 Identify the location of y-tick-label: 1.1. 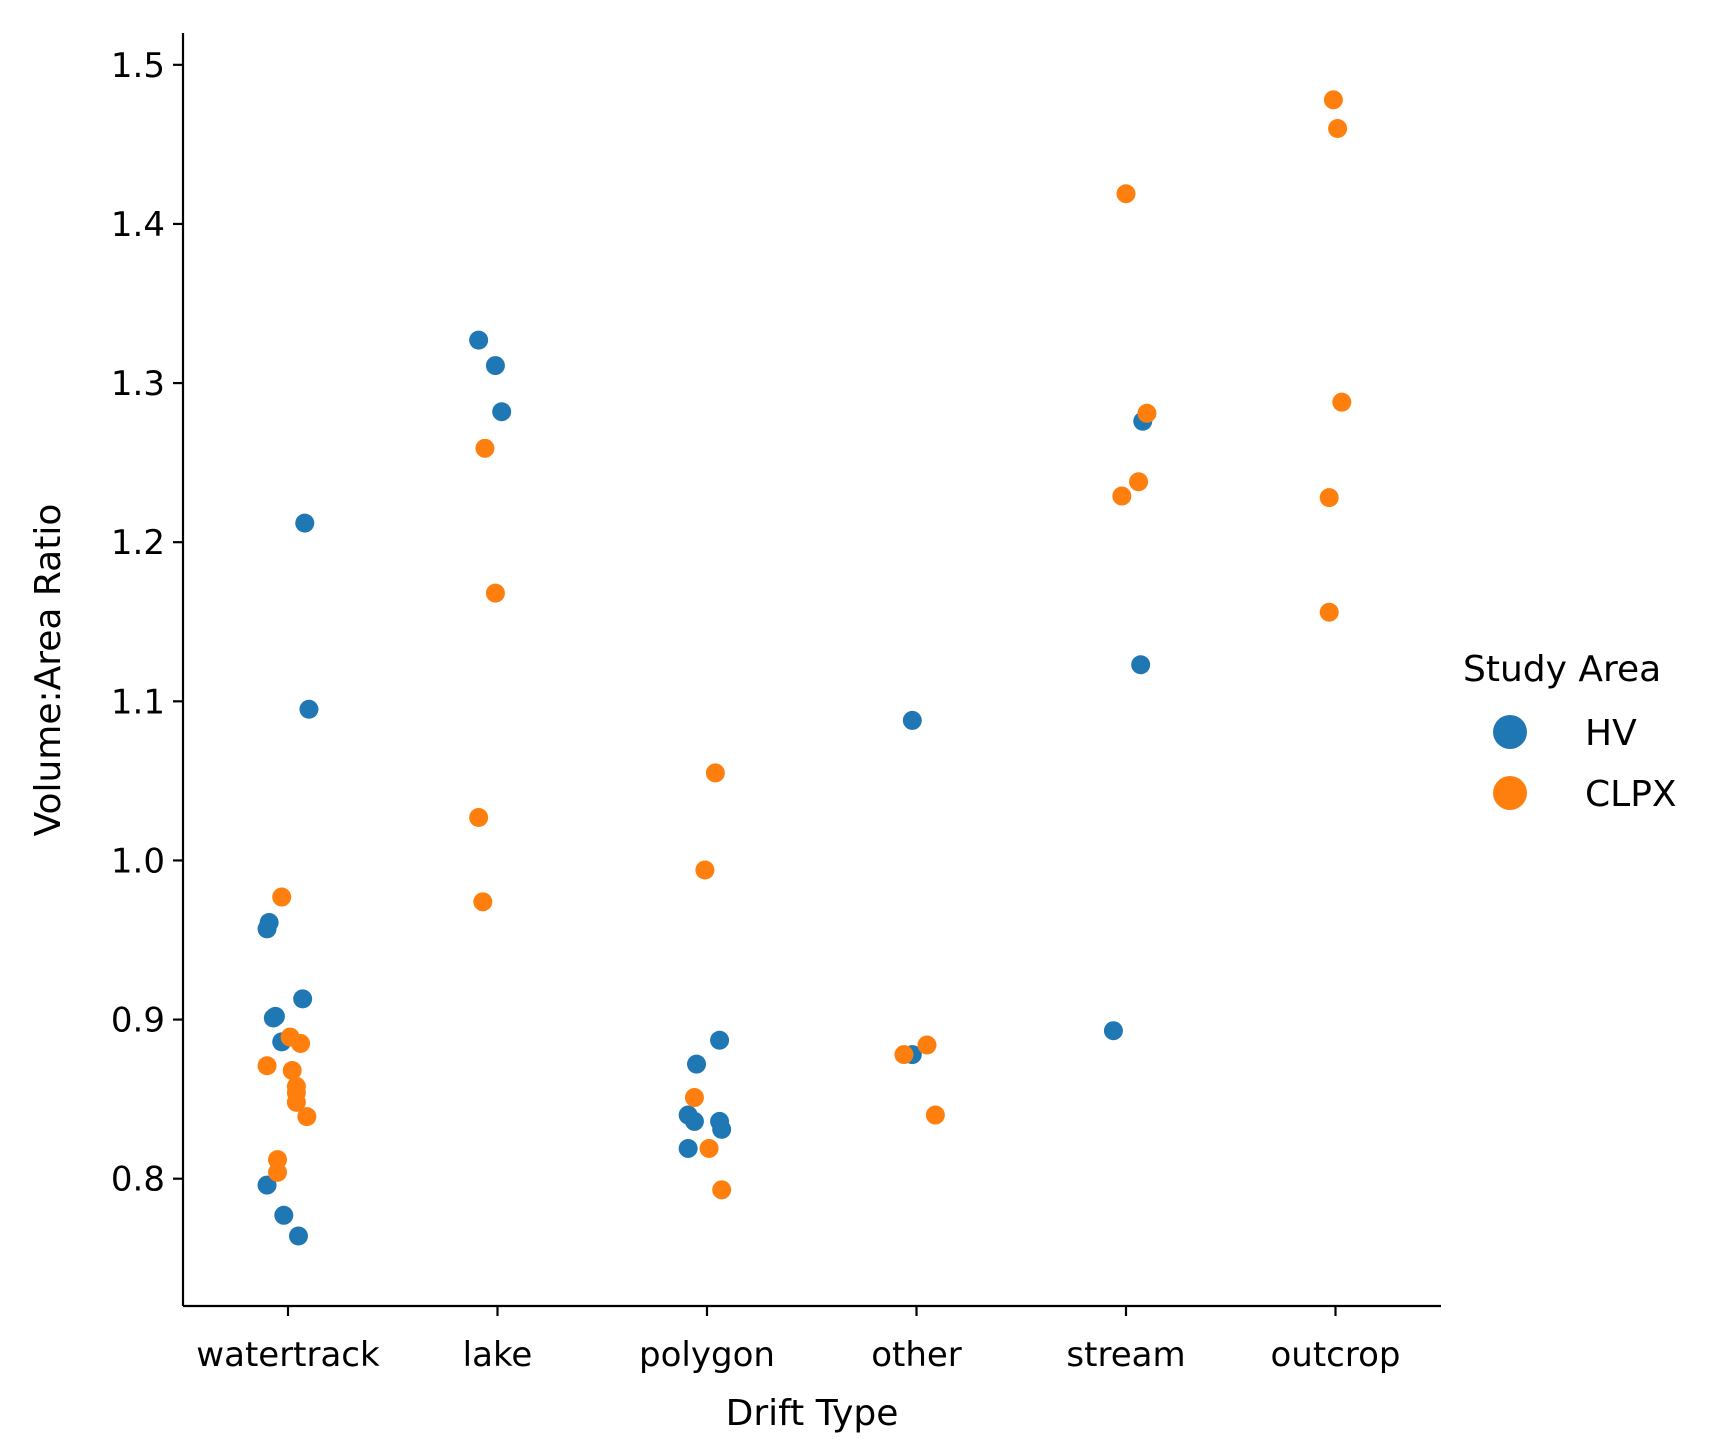
(138, 702).